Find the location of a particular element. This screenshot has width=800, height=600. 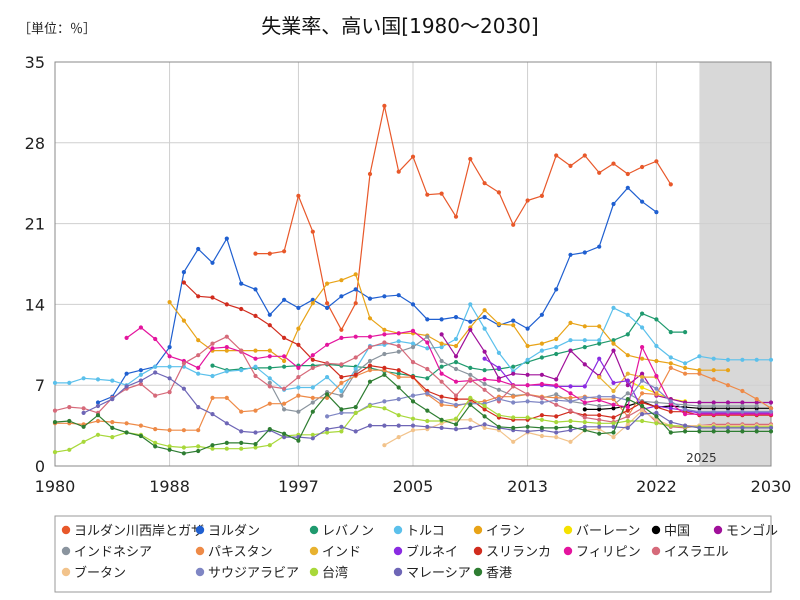

legend-label: フィリピン is located at coordinates (608, 552).